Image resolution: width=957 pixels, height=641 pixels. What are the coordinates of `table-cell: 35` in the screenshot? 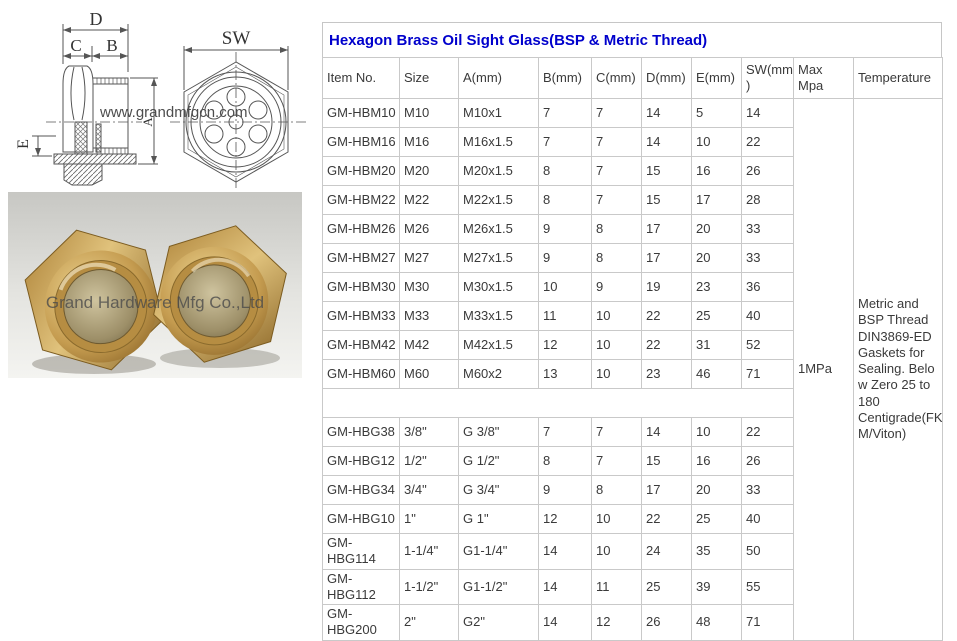 It's located at (716, 551).